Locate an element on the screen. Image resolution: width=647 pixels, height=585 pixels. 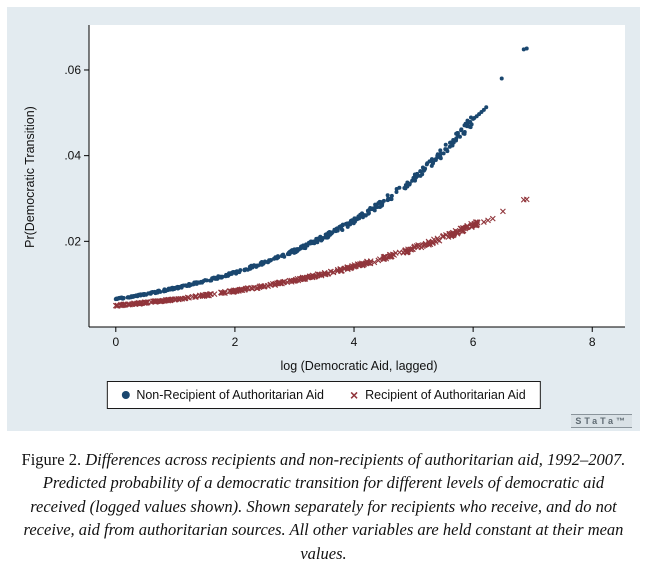
stata-logo: STaTa™ is located at coordinates (601, 421).